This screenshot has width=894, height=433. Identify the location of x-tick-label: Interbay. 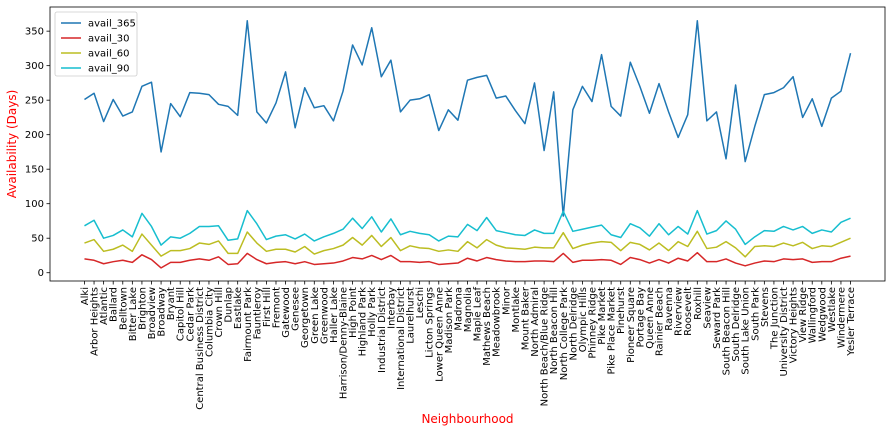
(391, 308).